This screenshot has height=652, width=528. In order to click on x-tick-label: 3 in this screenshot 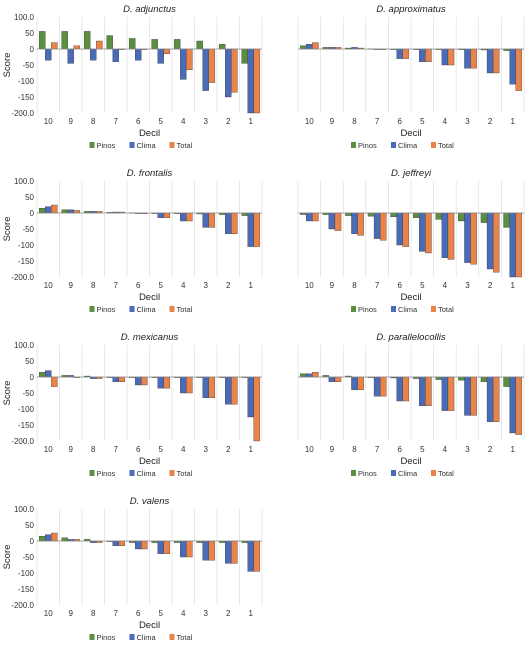, I will do `click(467, 121)`.